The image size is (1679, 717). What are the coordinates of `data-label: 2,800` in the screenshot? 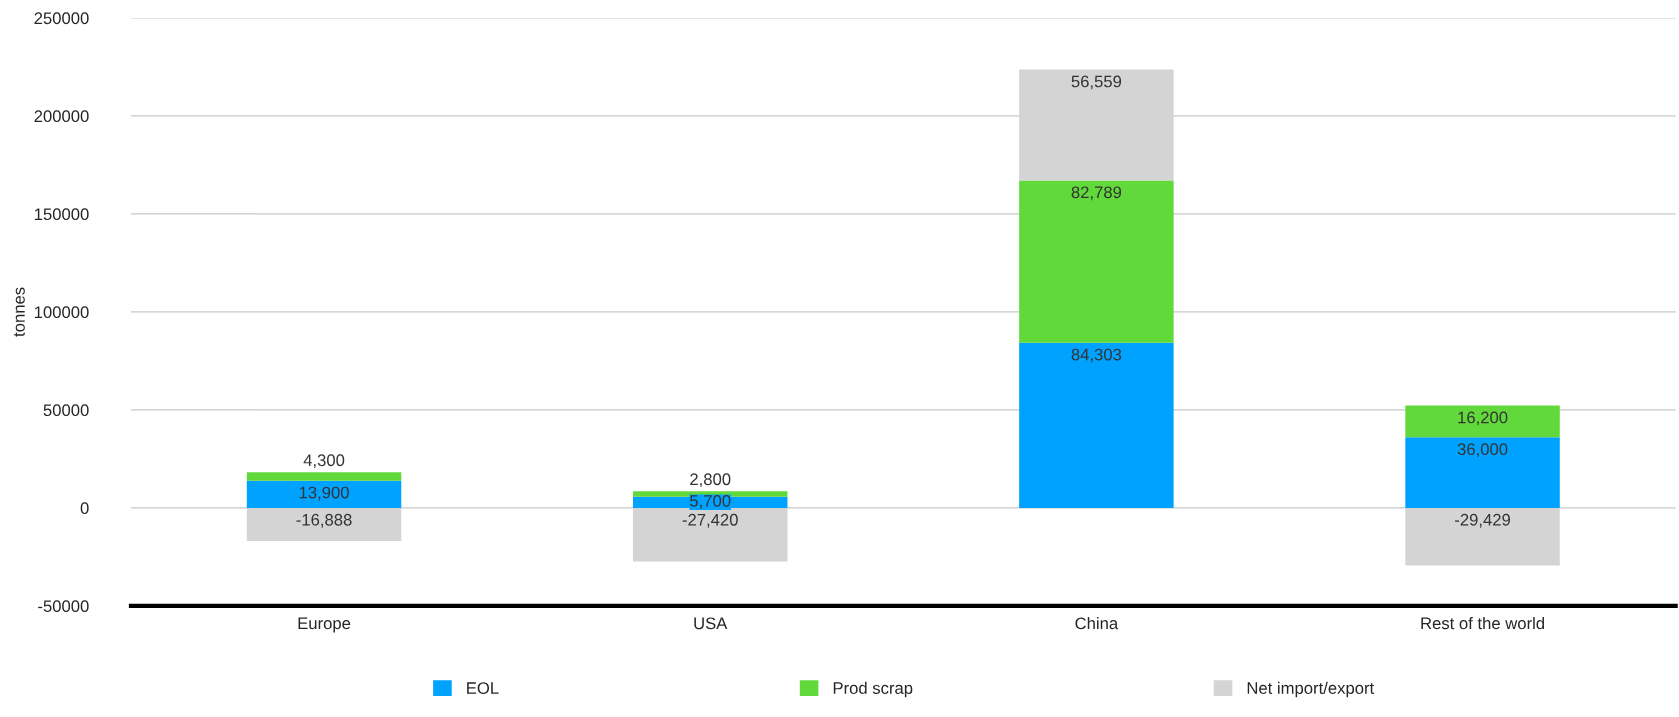 It's located at (710, 480).